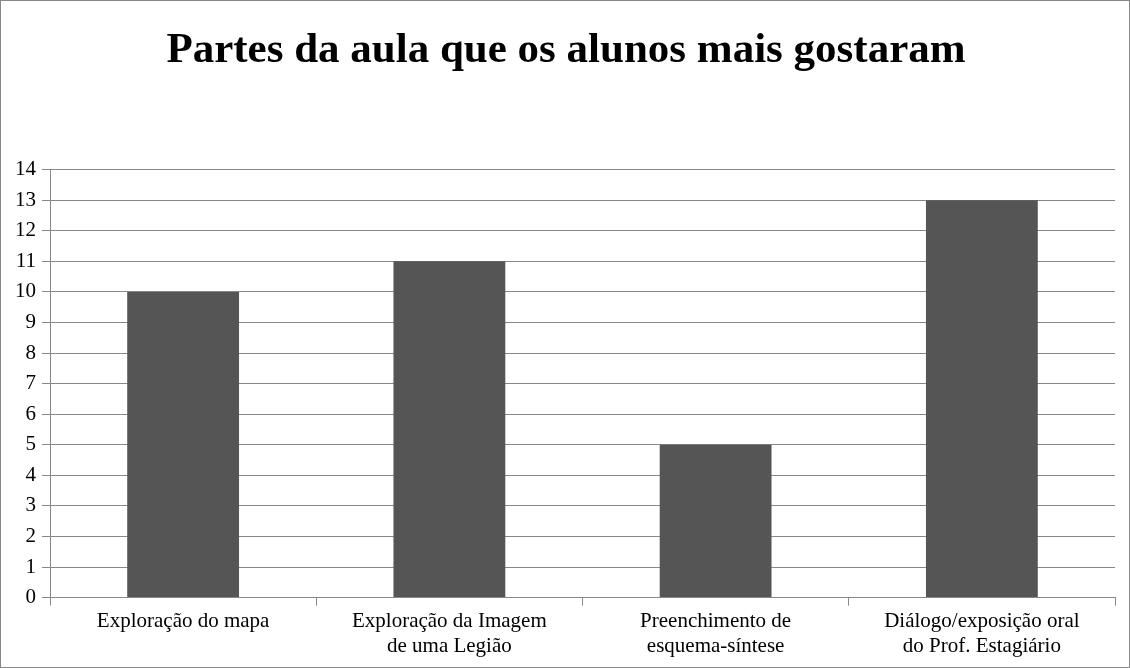 The width and height of the screenshot is (1130, 668). What do you see at coordinates (30, 382) in the screenshot?
I see `y-tick-label: 7` at bounding box center [30, 382].